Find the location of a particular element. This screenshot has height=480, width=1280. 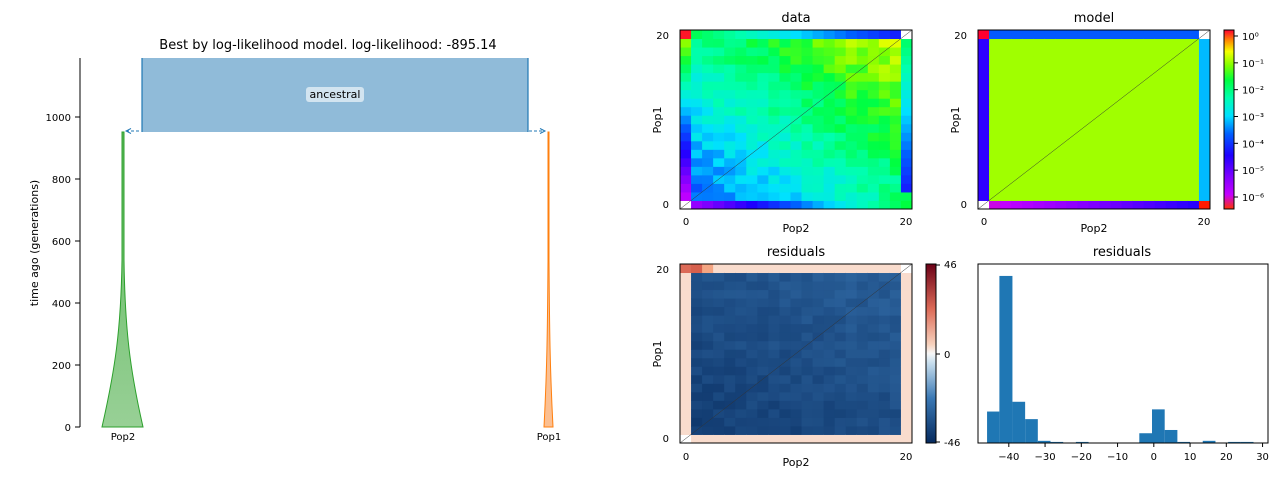

model-ytick-low: 0 is located at coordinates (964, 205).